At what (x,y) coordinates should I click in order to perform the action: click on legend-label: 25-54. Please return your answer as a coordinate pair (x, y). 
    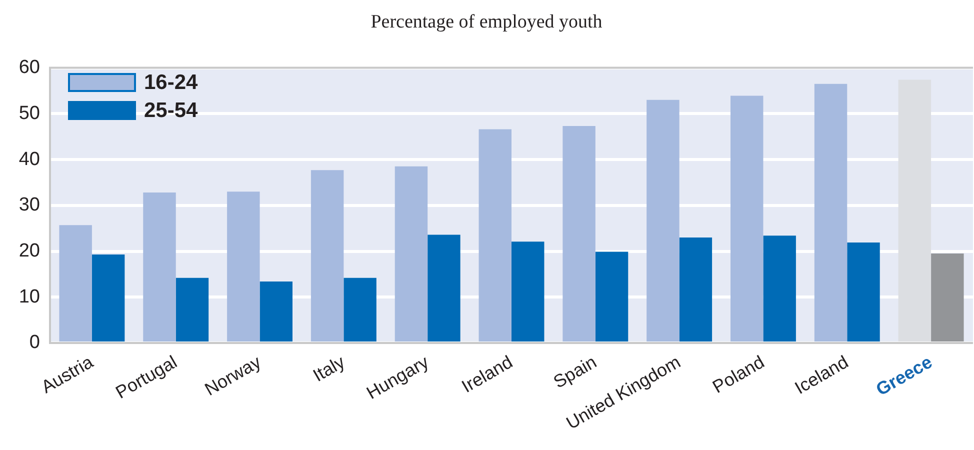
    Looking at the image, I should click on (171, 110).